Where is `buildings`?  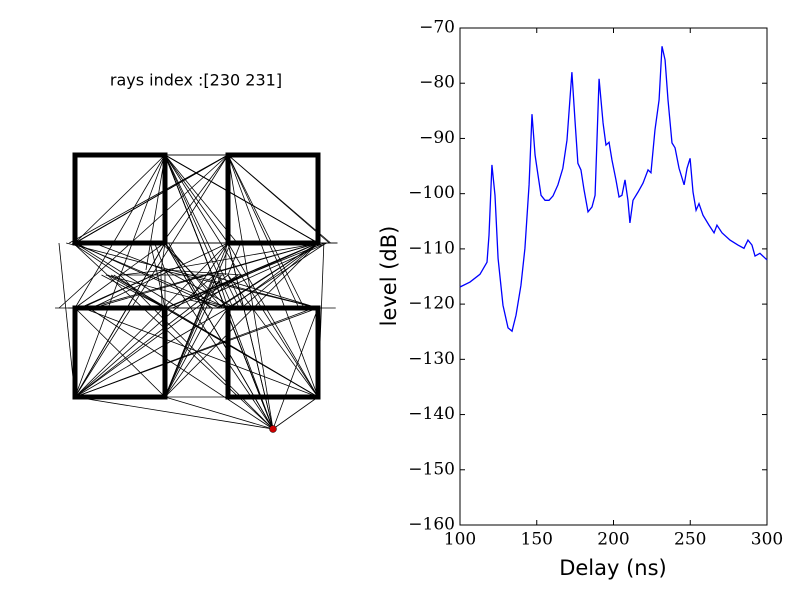 buildings is located at coordinates (196, 276).